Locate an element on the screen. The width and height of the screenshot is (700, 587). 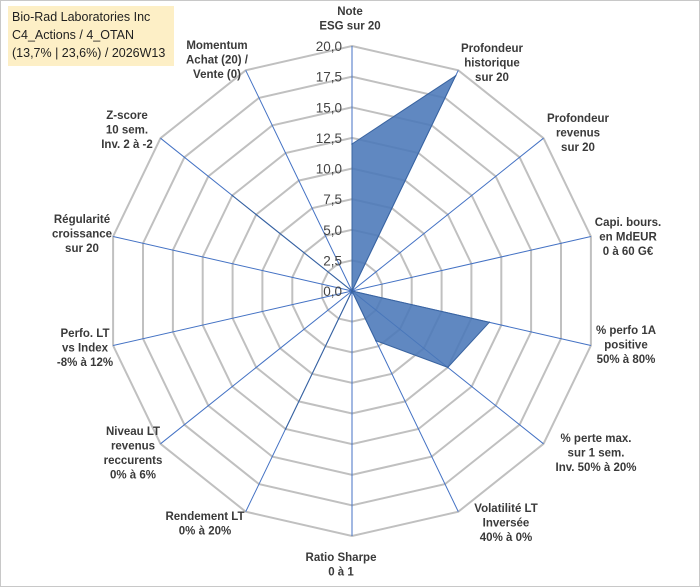
axis-label-6: Volatilité LT Inversée 40% à 0% is located at coordinates (505, 523).